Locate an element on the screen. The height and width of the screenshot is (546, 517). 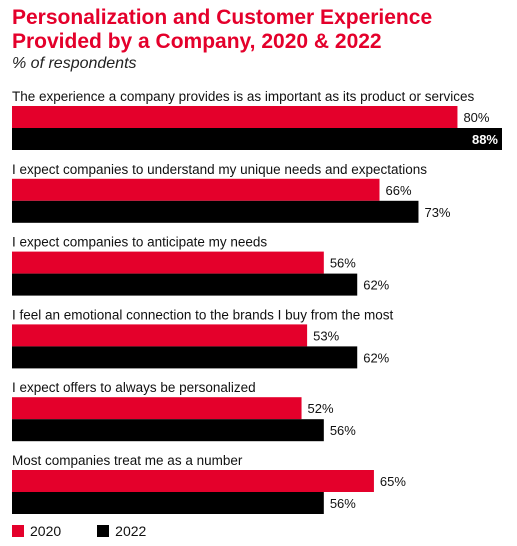
bar-value-label: 73% is located at coordinates (437, 212).